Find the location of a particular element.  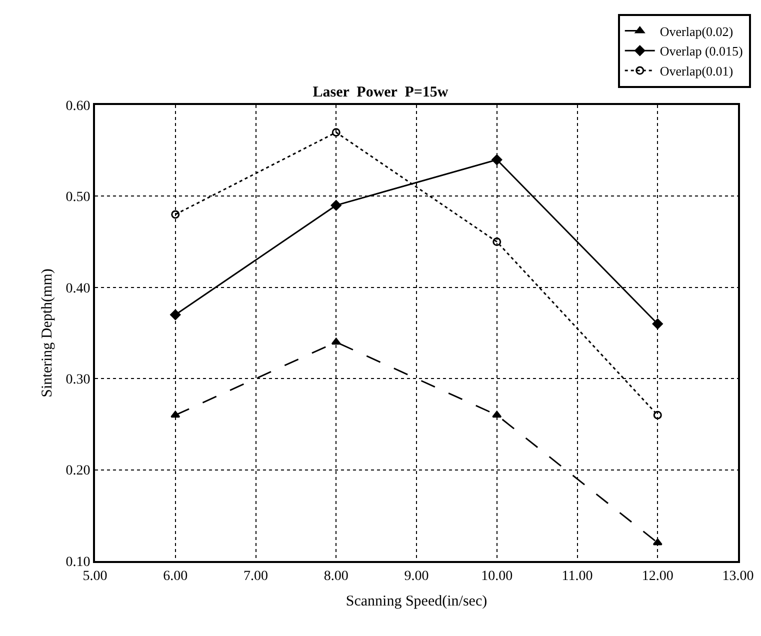

x-tick-label: 13.00 is located at coordinates (738, 576).